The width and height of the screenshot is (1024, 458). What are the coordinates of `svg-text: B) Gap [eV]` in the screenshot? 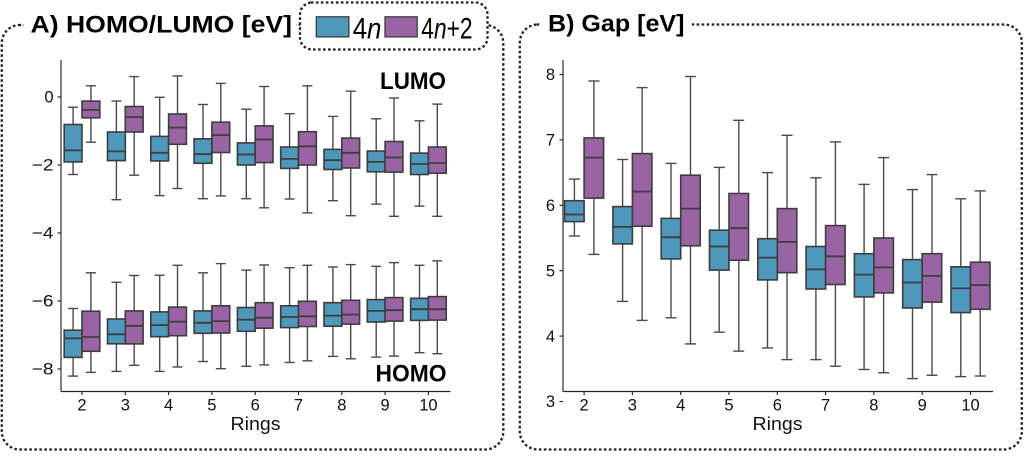 It's located at (616, 24).